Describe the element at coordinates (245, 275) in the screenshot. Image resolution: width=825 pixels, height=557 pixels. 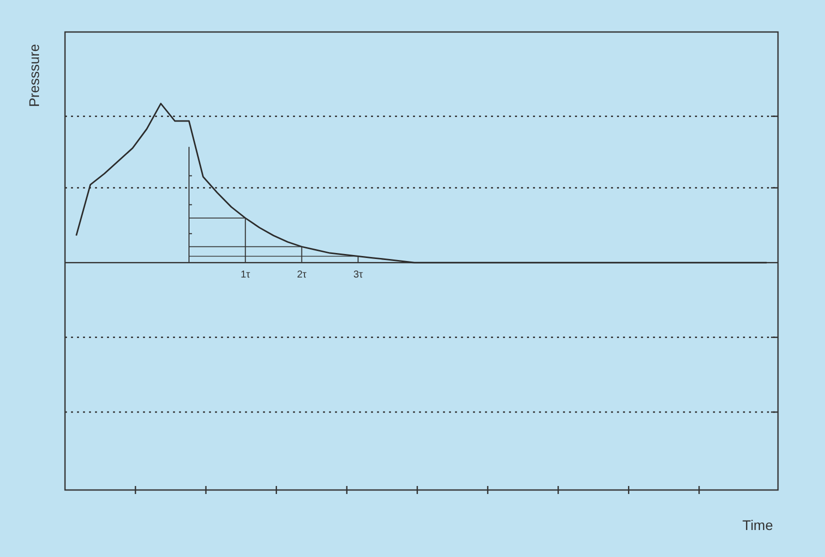
I see `x-tick-label: 1τ` at that location.